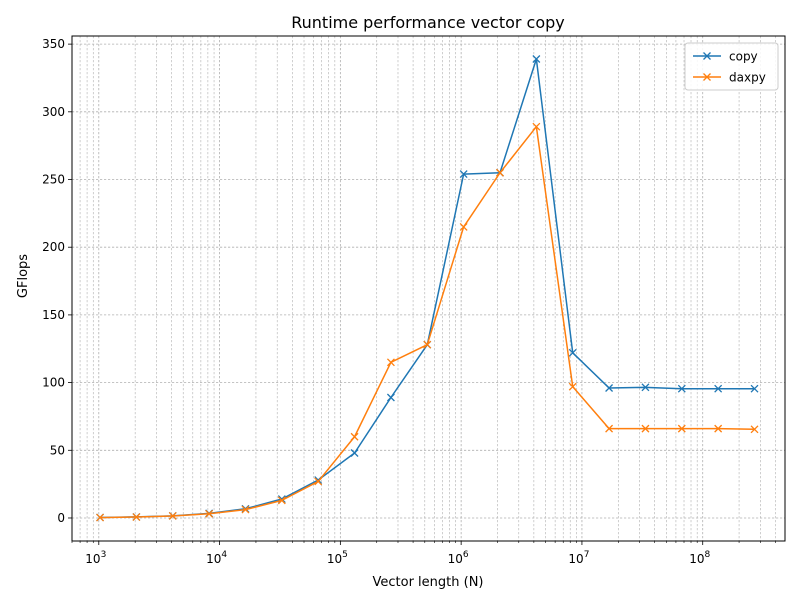 The width and height of the screenshot is (800, 604). Describe the element at coordinates (725, 57) in the screenshot. I see `legend-item-copy: copy` at that location.